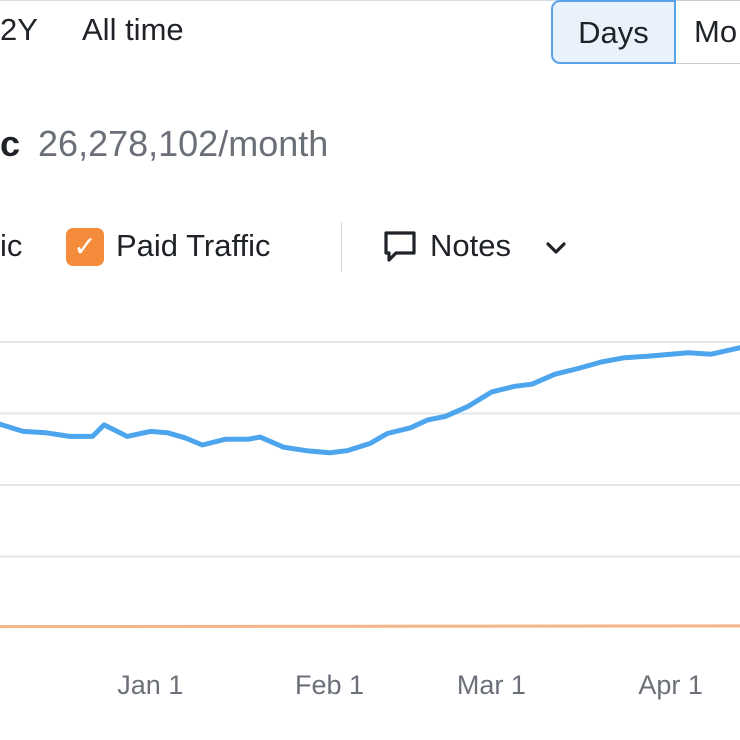 The image size is (740, 740). Describe the element at coordinates (556, 247) in the screenshot. I see `chevron-down-icon` at that location.